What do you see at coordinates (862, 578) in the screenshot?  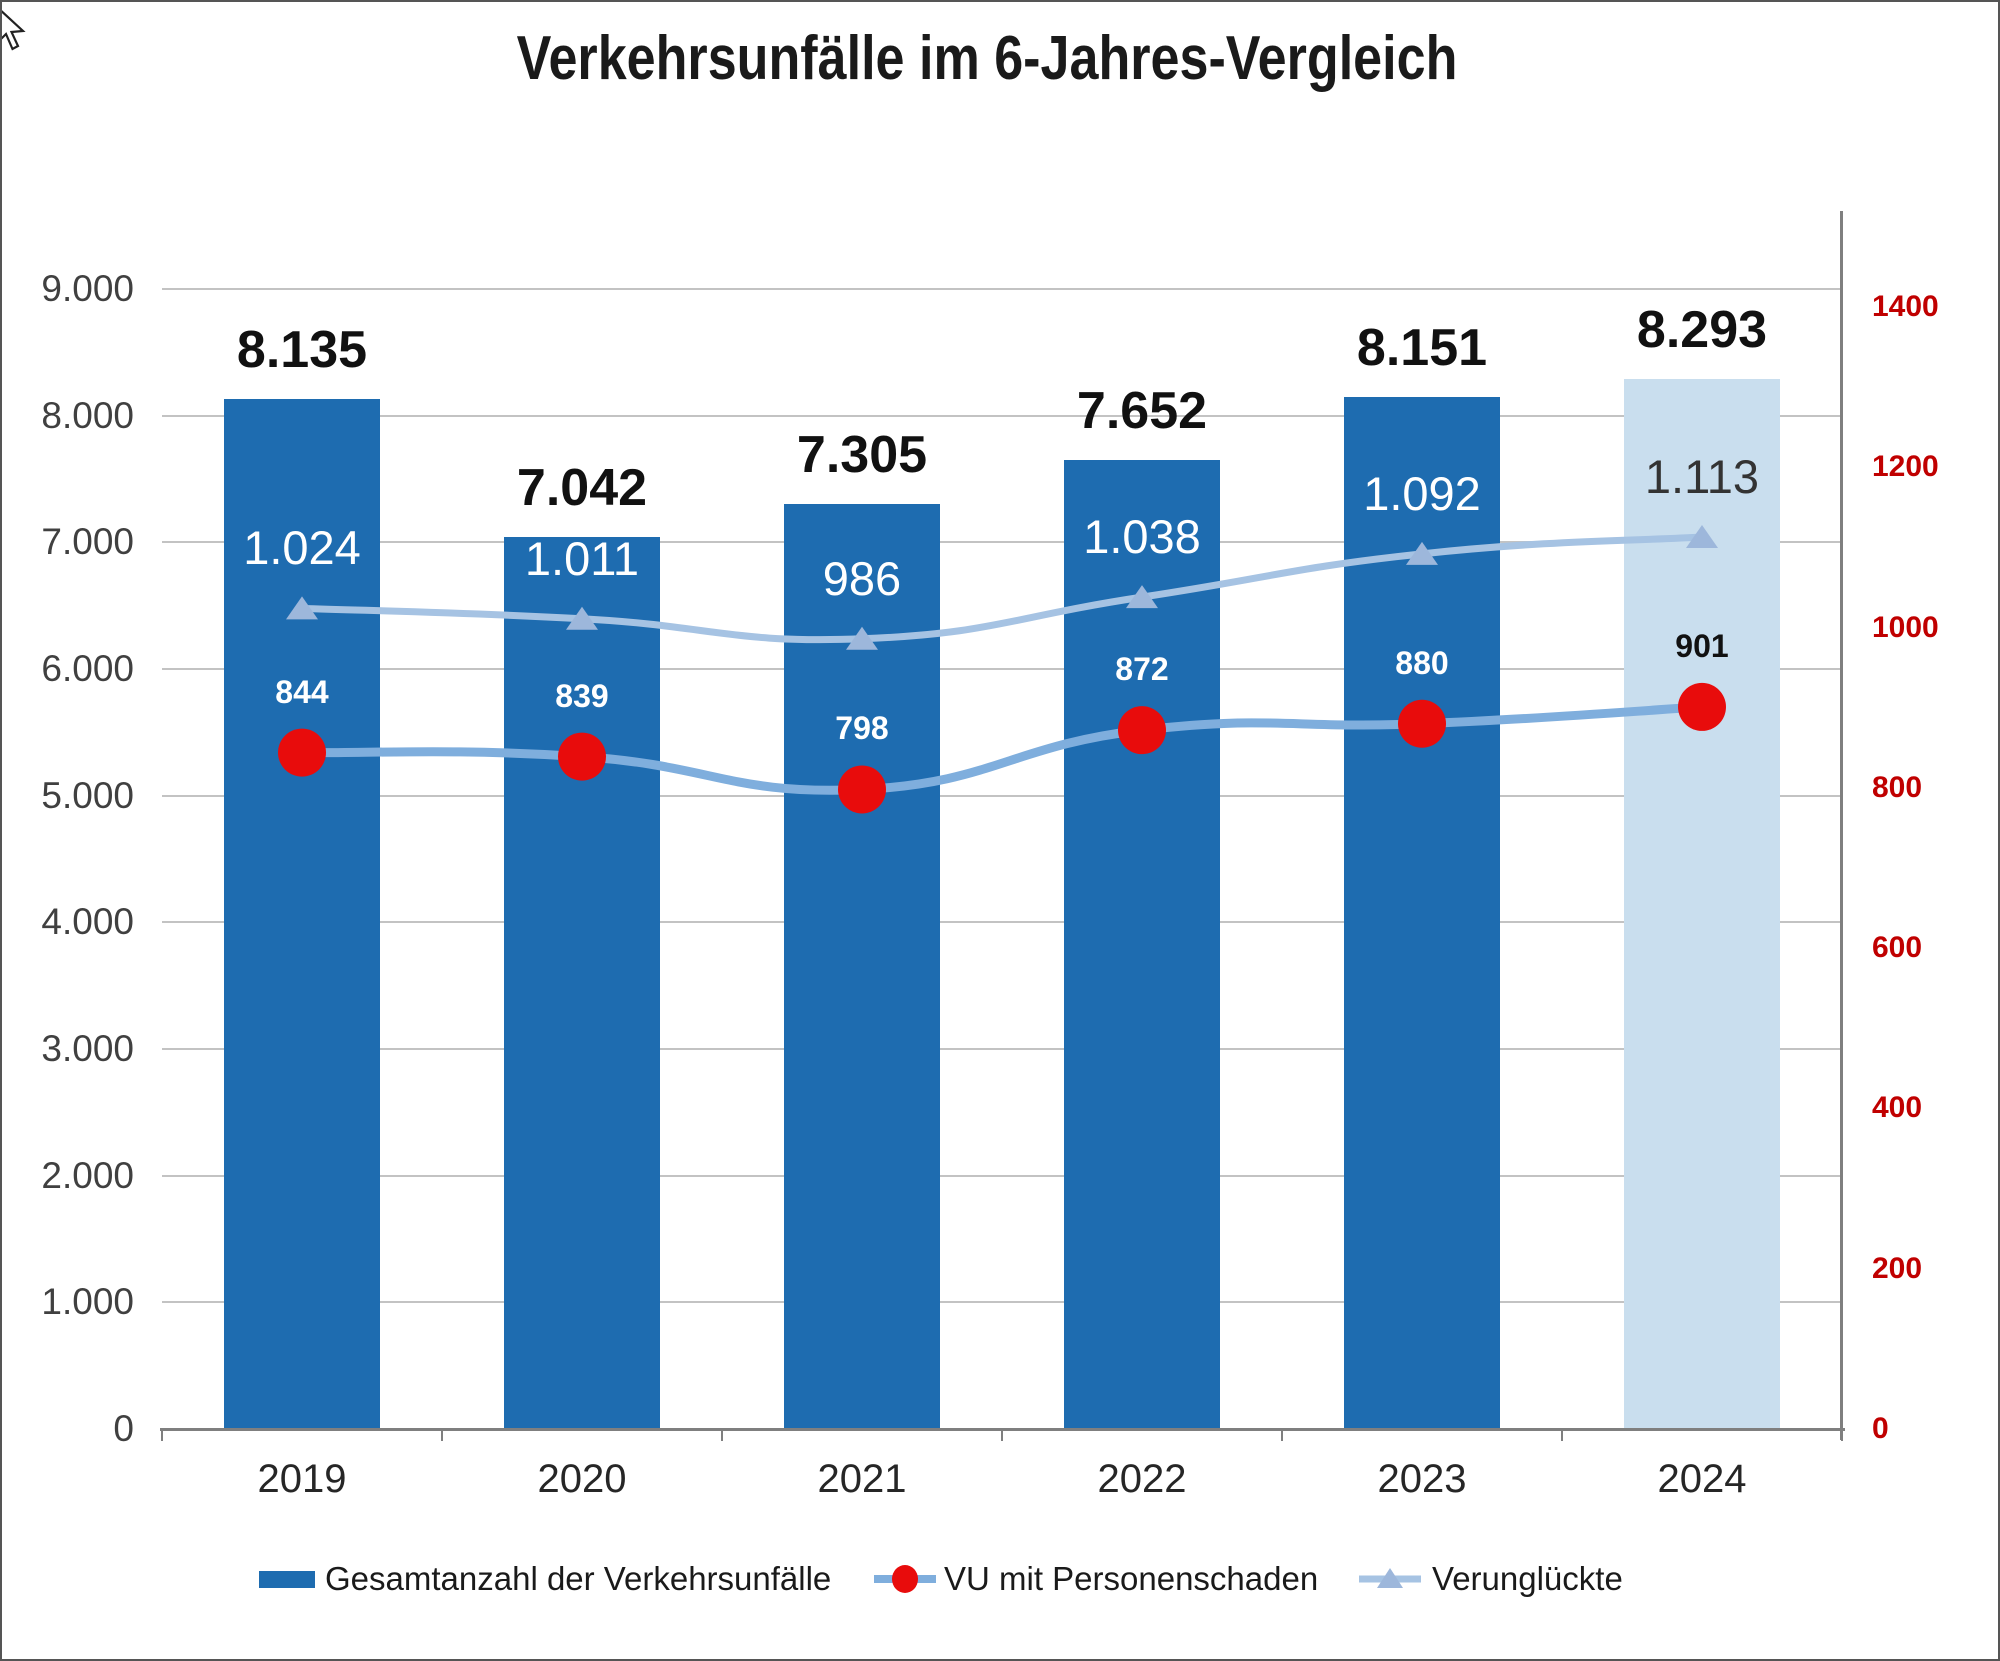 I see `verunglueckte-value-label: 986` at bounding box center [862, 578].